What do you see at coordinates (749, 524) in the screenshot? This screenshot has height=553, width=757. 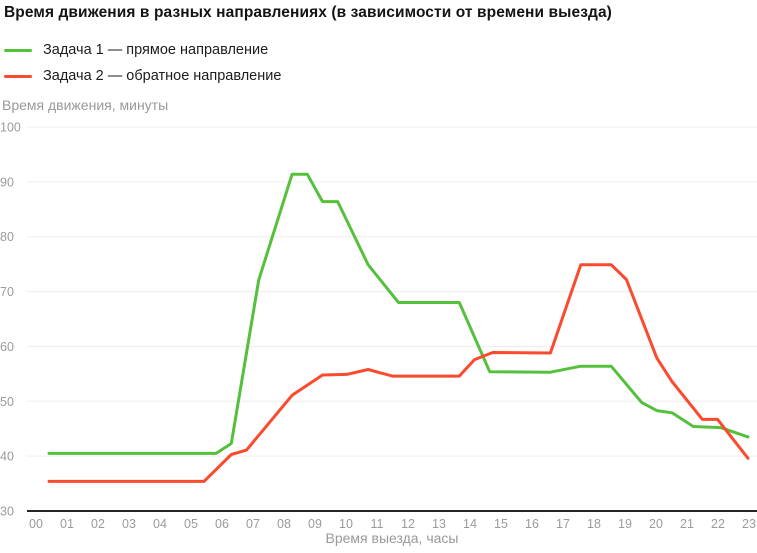 I see `x-tick-label: 23` at bounding box center [749, 524].